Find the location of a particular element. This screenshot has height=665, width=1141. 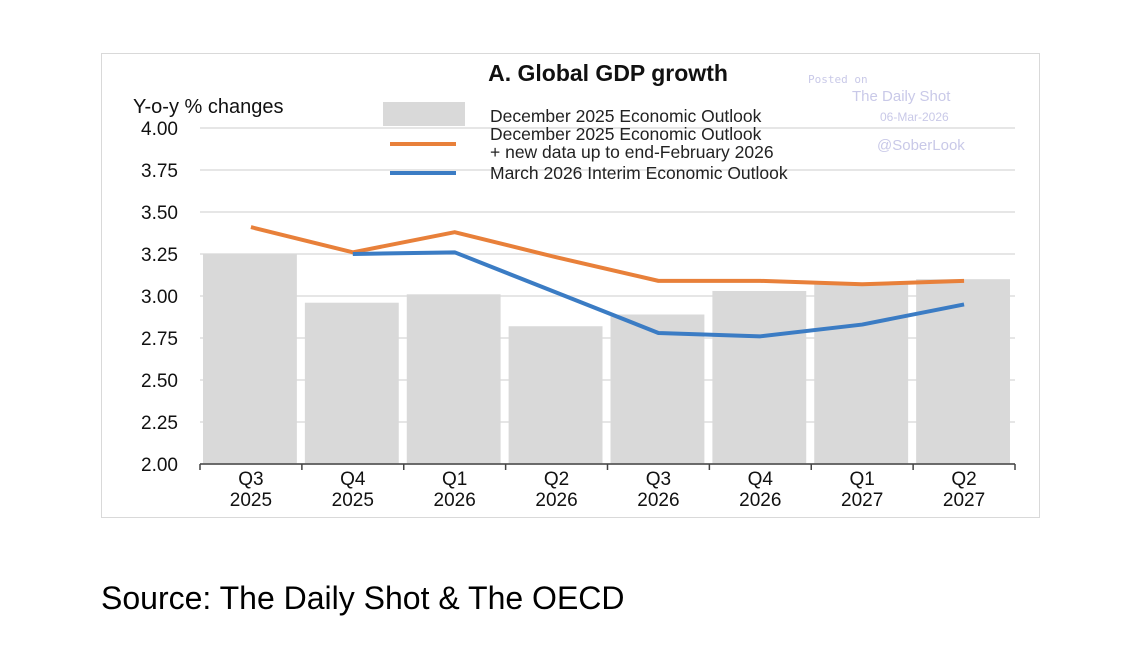

y-axis-label: Y-o-y % changes is located at coordinates (208, 107).